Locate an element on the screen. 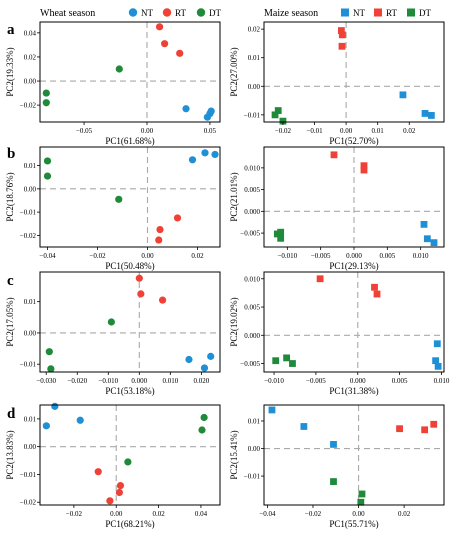 The height and width of the screenshot is (550, 456). y-axis-label: PC2(19.02%) is located at coordinates (234, 321).